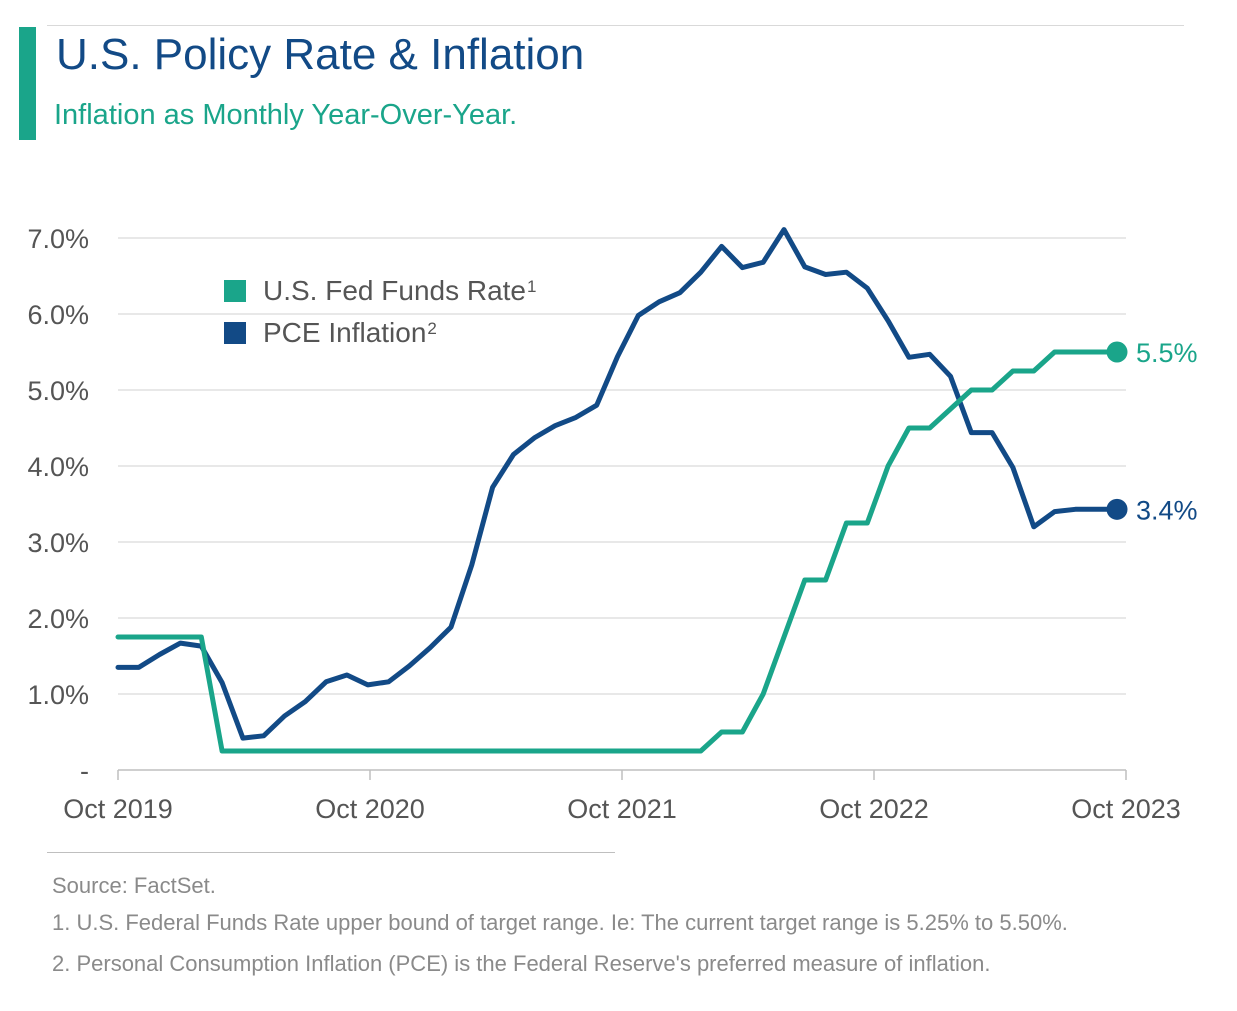 The width and height of the screenshot is (1237, 1011). Describe the element at coordinates (1152, 431) in the screenshot. I see `end-labels: 3.4% 5.5%` at that location.